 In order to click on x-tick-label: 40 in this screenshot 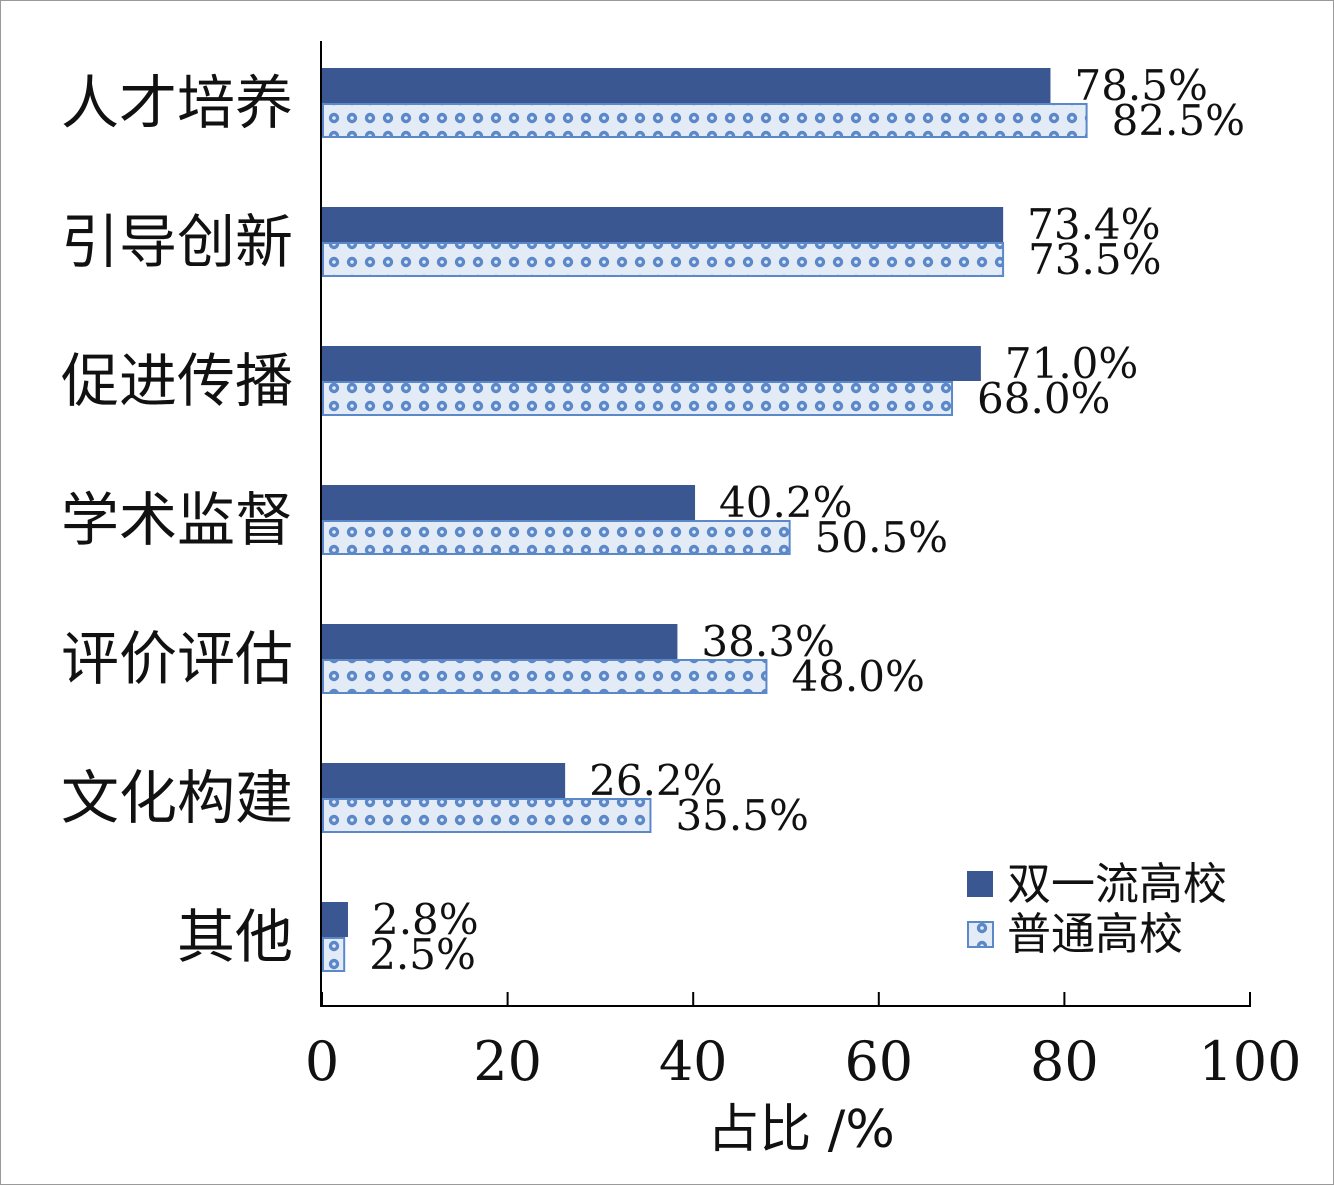, I will do `click(693, 1061)`.